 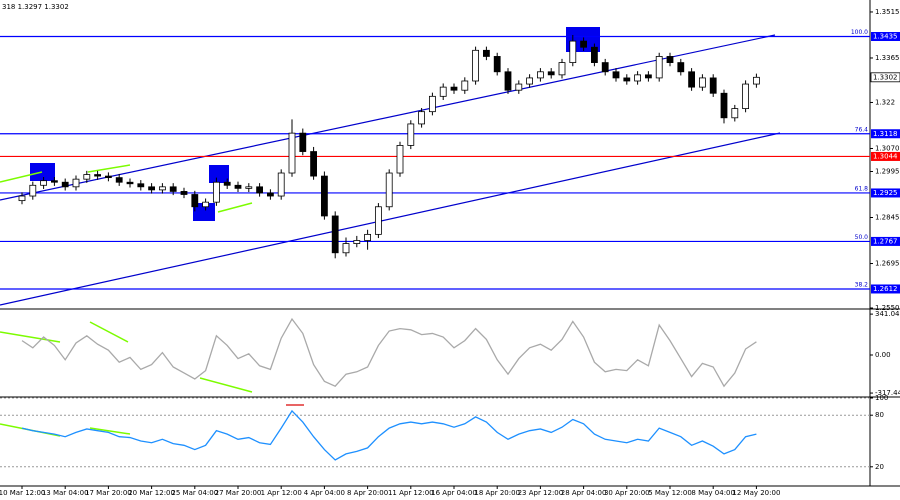 I want to click on x-tick-label: 12 May 20:00, so click(x=756, y=493).